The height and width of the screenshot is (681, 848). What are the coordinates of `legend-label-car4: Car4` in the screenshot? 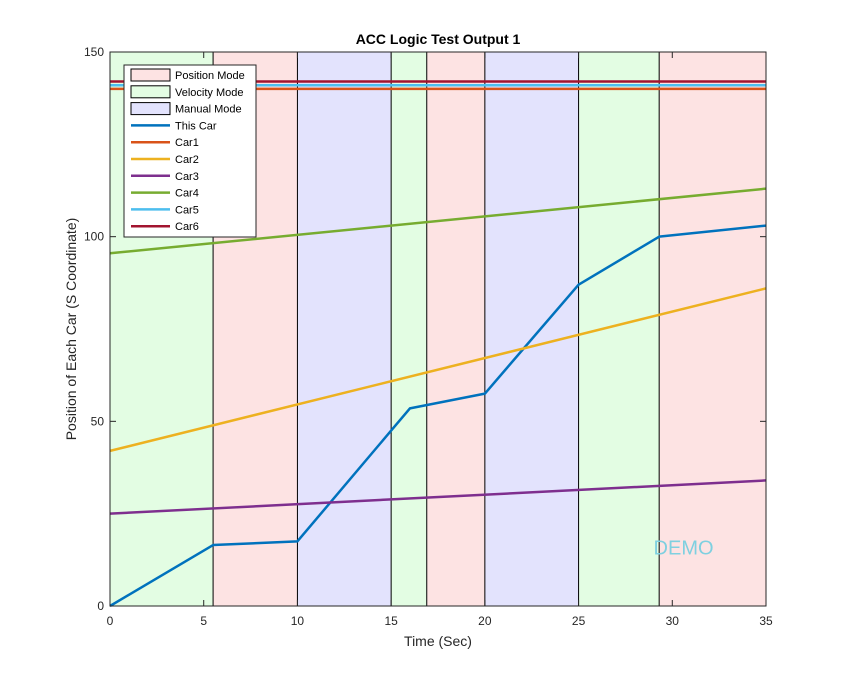 It's located at (187, 194).